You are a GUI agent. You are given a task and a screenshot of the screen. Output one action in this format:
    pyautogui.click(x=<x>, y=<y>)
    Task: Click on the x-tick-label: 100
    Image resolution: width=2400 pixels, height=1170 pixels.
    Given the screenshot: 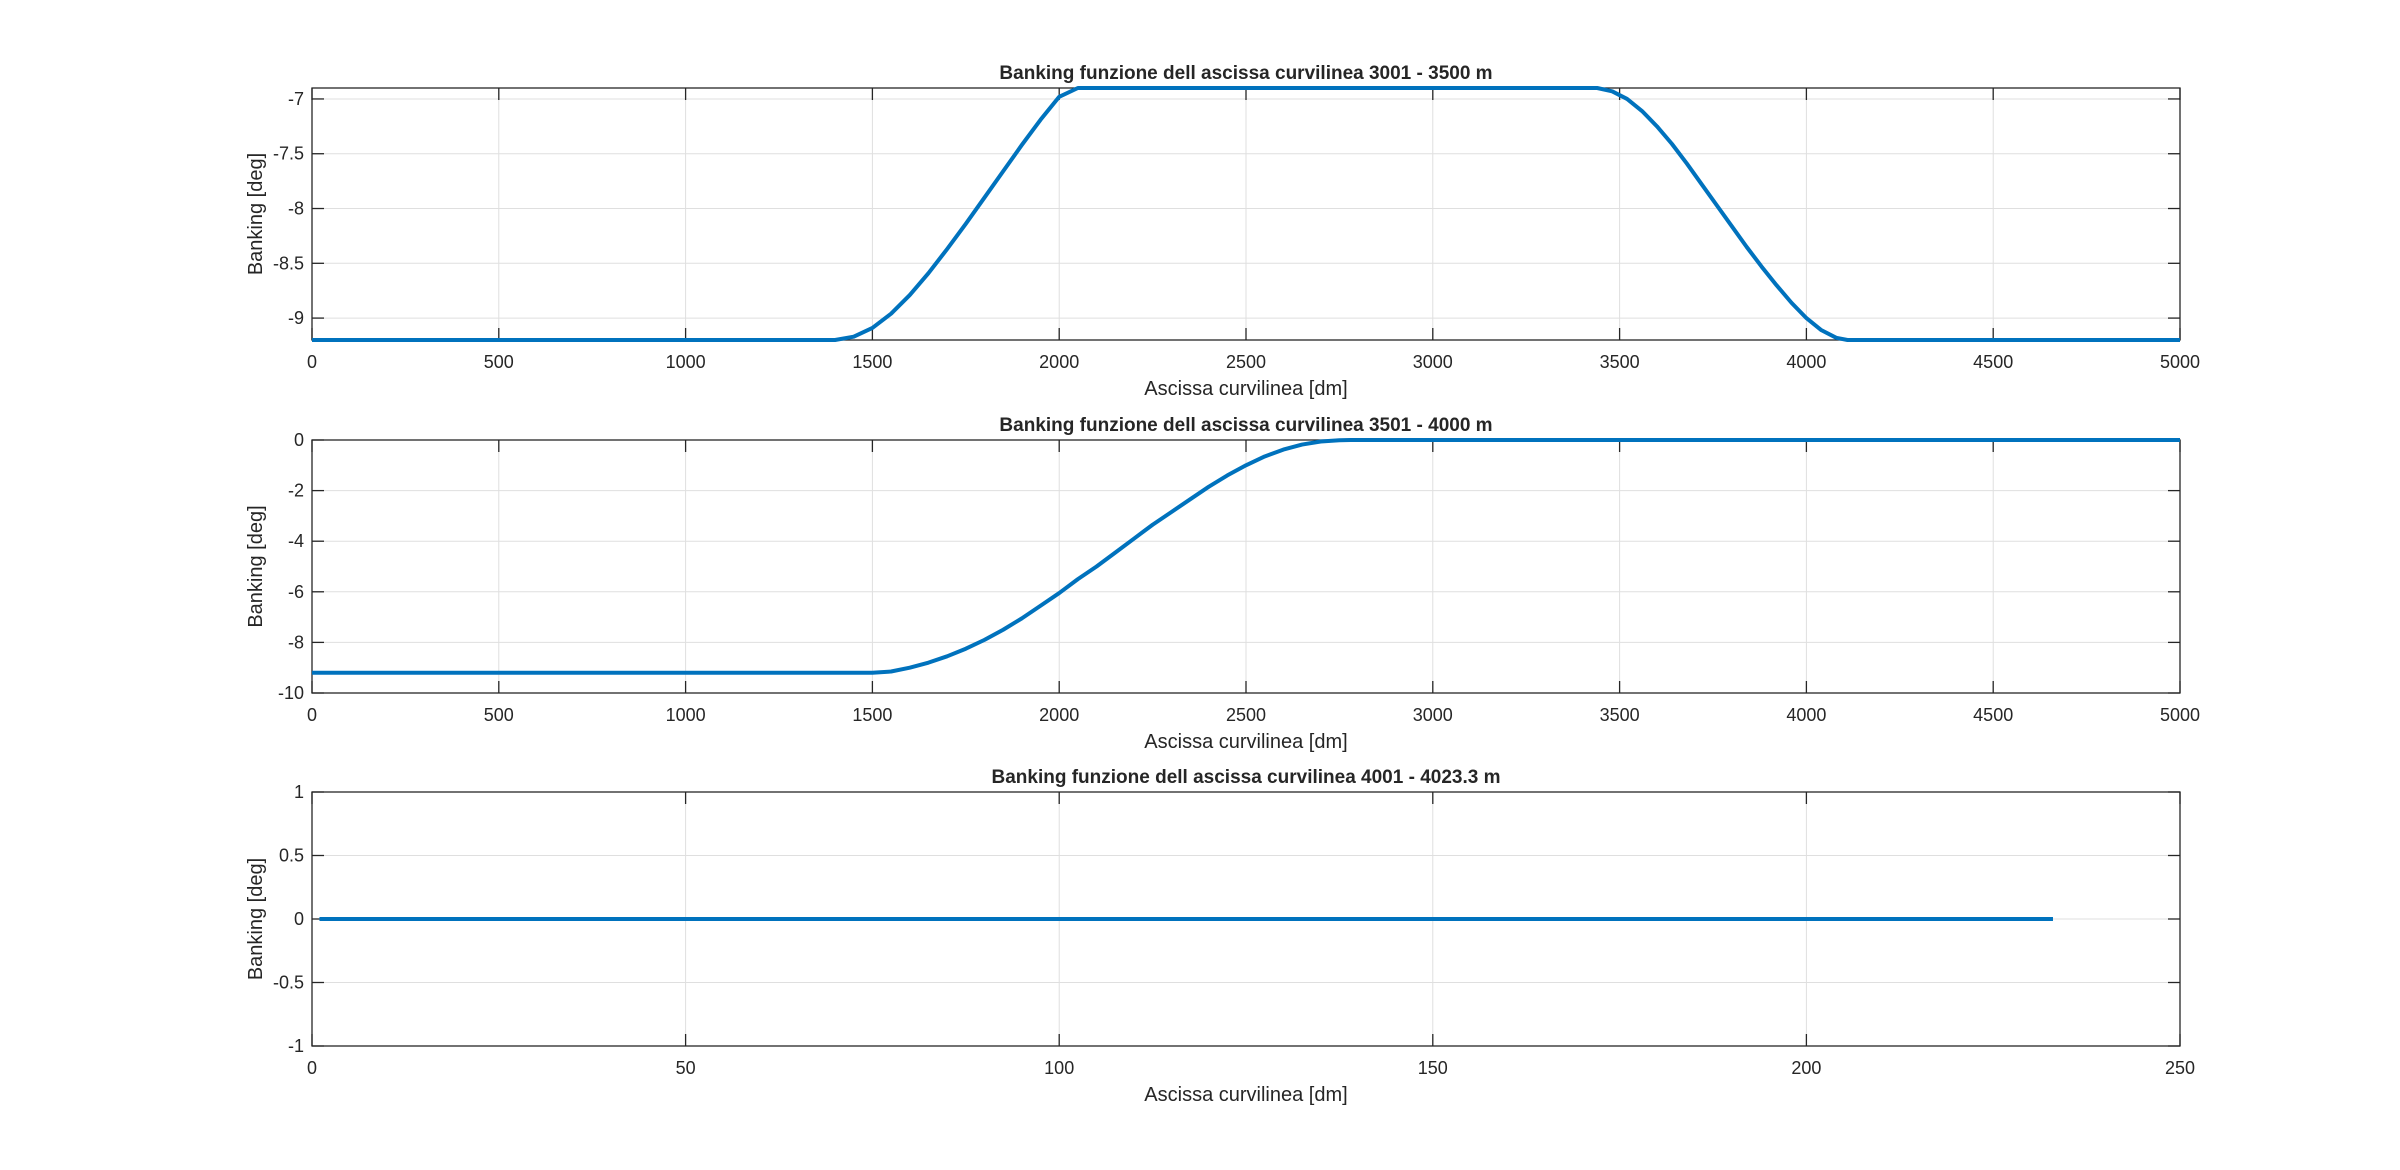 What is the action you would take?
    pyautogui.click(x=1059, y=1068)
    